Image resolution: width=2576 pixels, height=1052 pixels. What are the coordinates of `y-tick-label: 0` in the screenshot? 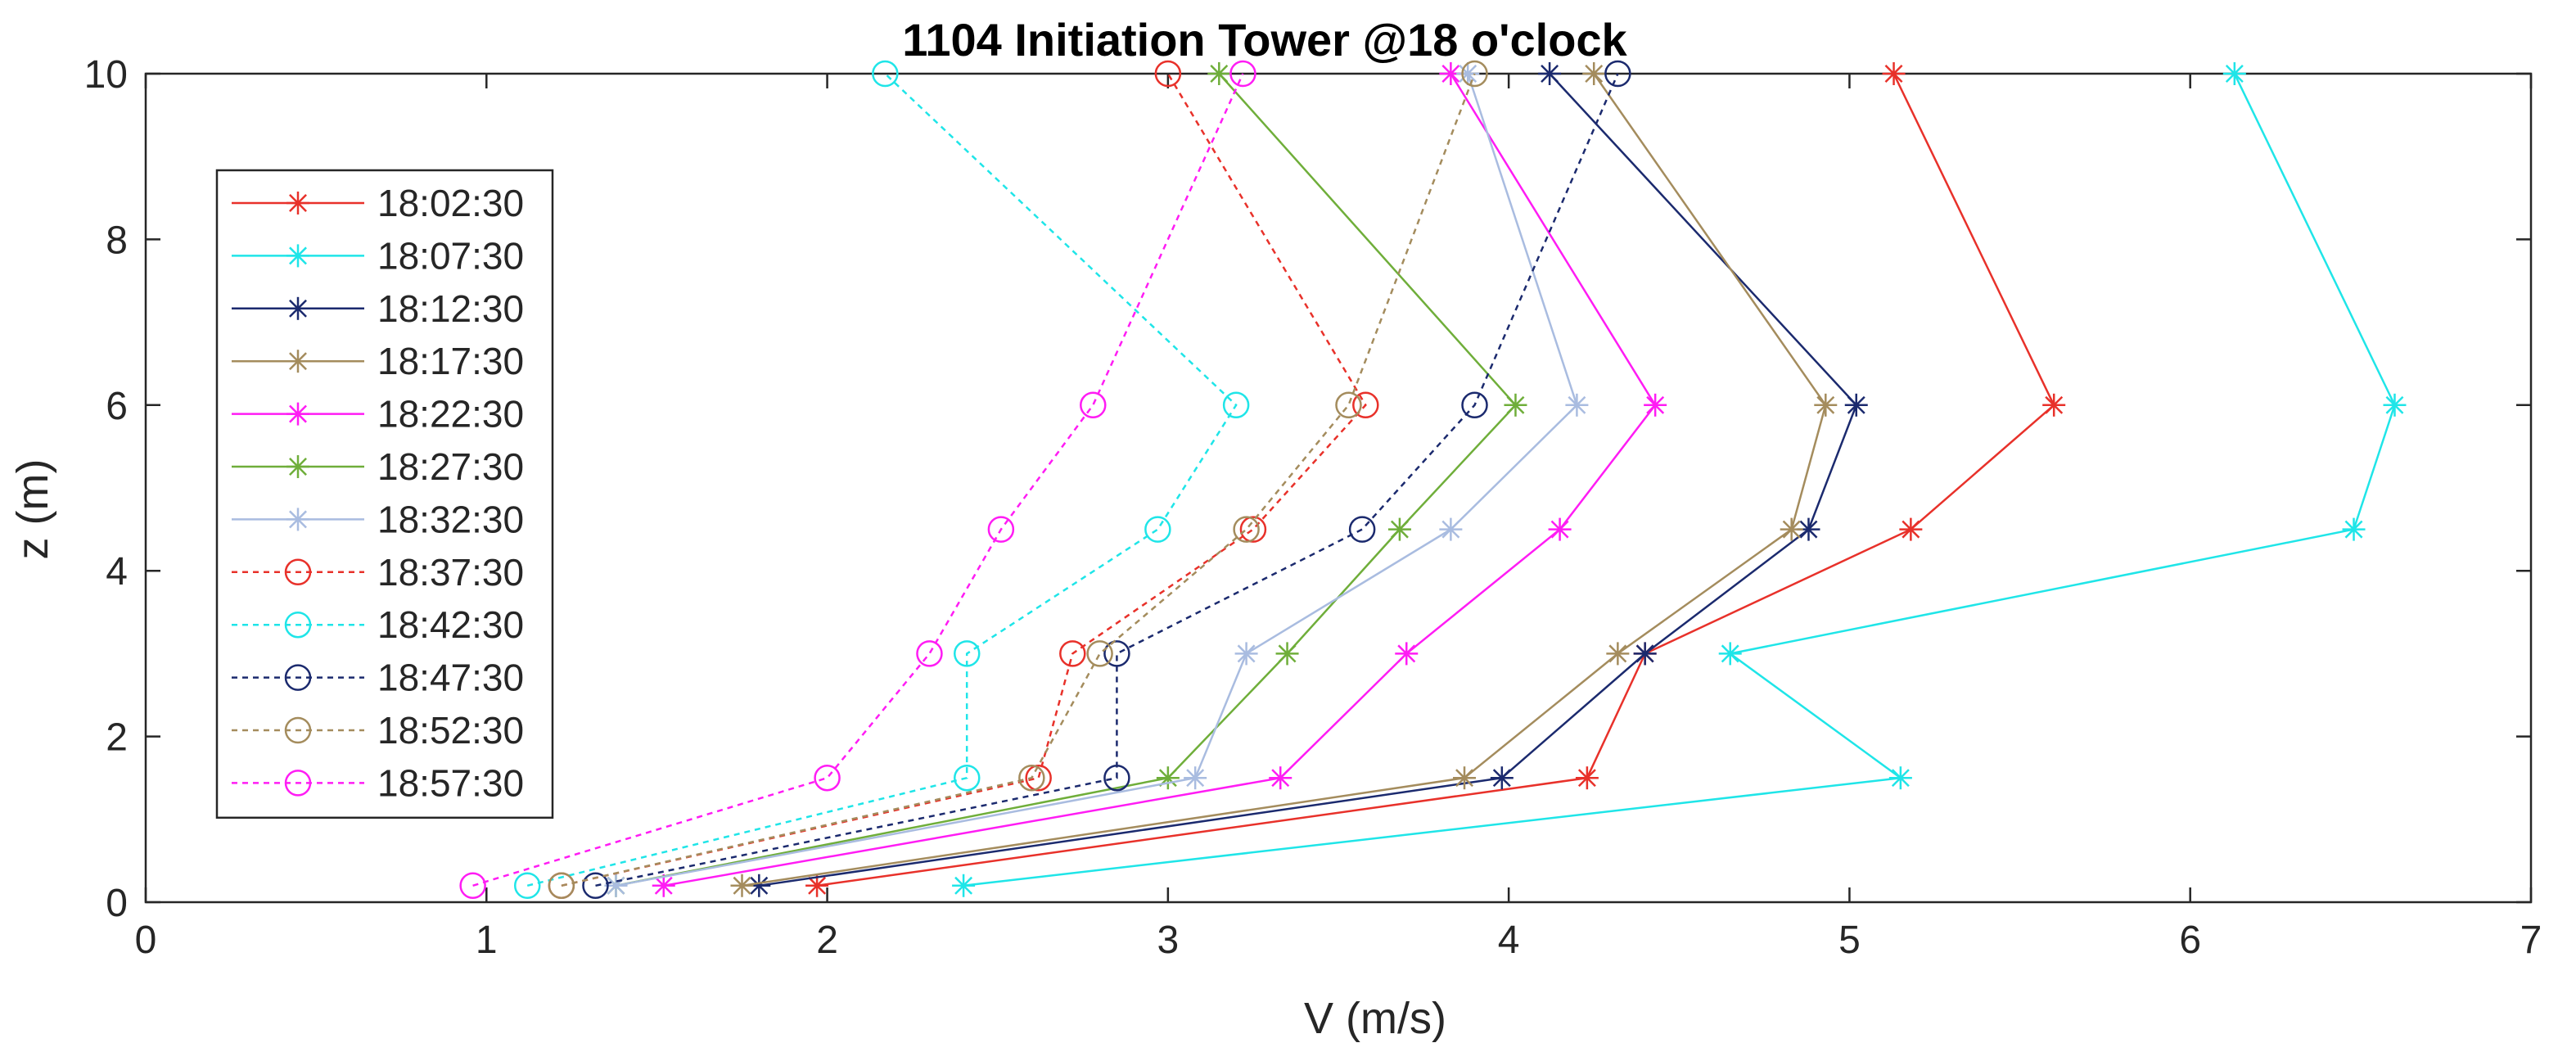 It's located at (117, 904).